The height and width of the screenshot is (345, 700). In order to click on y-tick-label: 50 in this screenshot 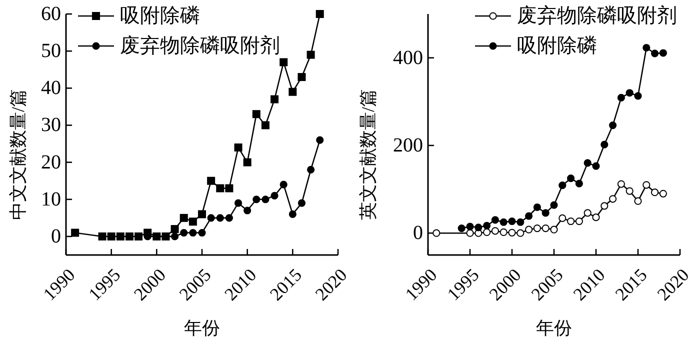, I will do `click(51, 51)`.